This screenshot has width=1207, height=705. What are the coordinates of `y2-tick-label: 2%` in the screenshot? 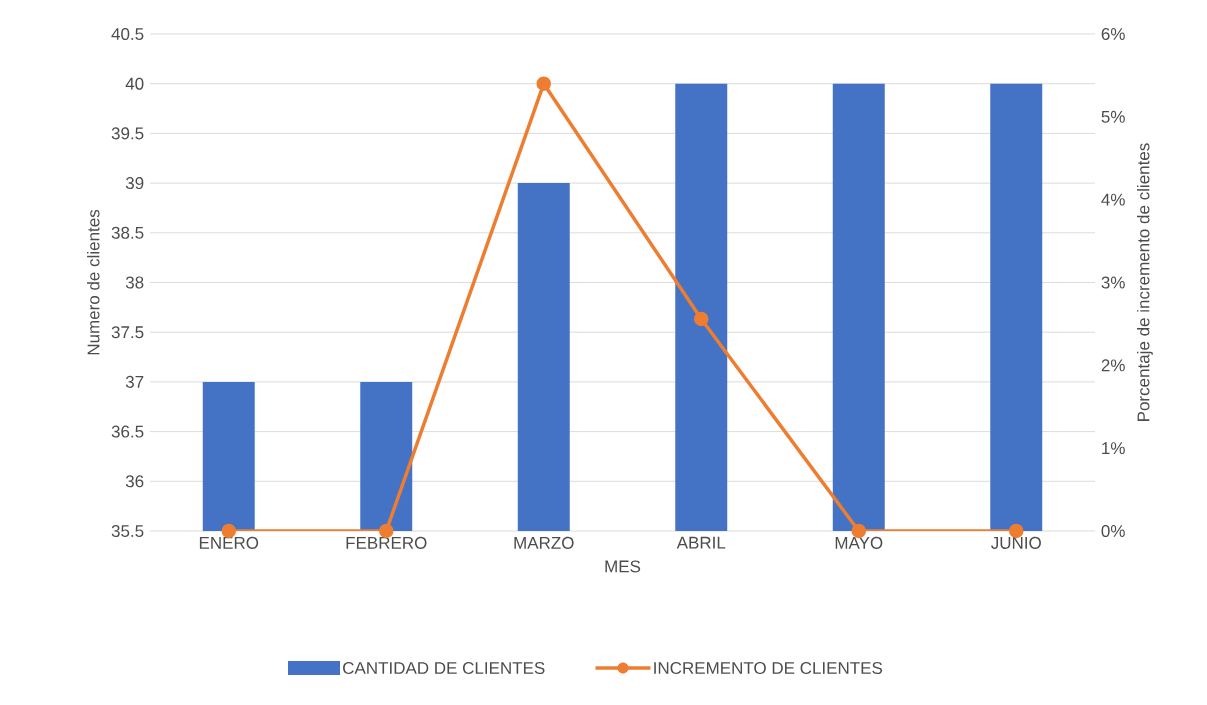 It's located at (1113, 365).